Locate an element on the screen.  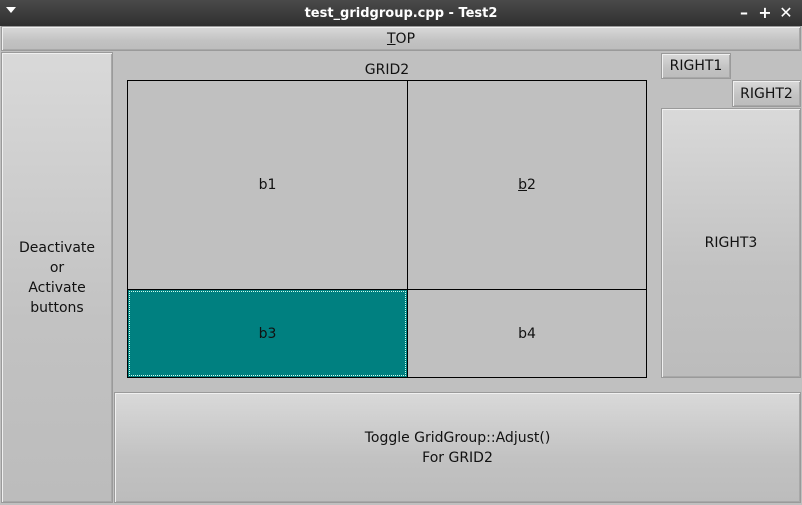
right1-label: RIGHT1 is located at coordinates (696, 66).